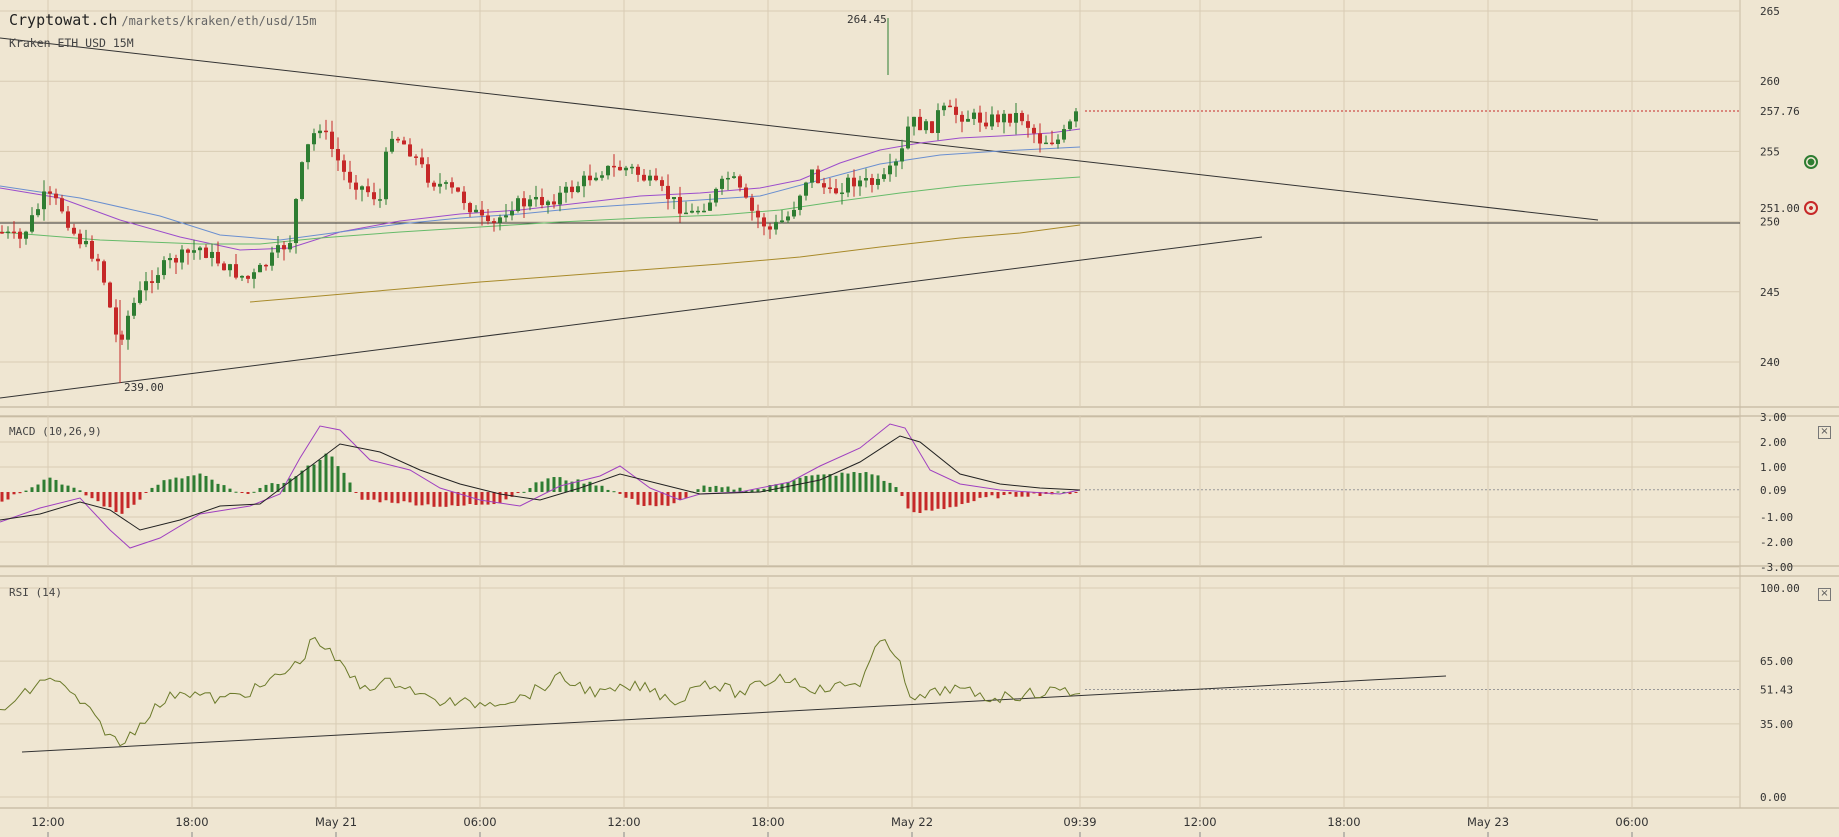  What do you see at coordinates (1770, 11) in the screenshot?
I see `price-tick-label: 265` at bounding box center [1770, 11].